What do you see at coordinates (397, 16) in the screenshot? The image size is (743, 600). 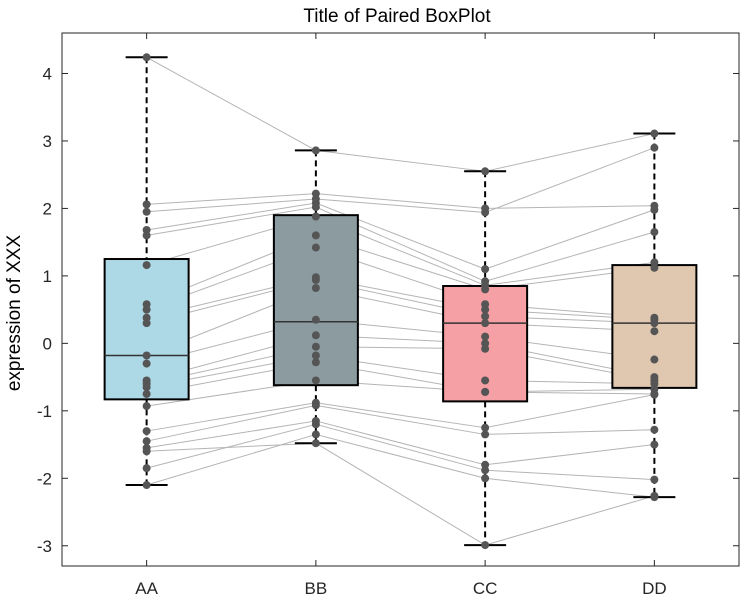 I see `chart-title: Title of Paired BoxPlot` at bounding box center [397, 16].